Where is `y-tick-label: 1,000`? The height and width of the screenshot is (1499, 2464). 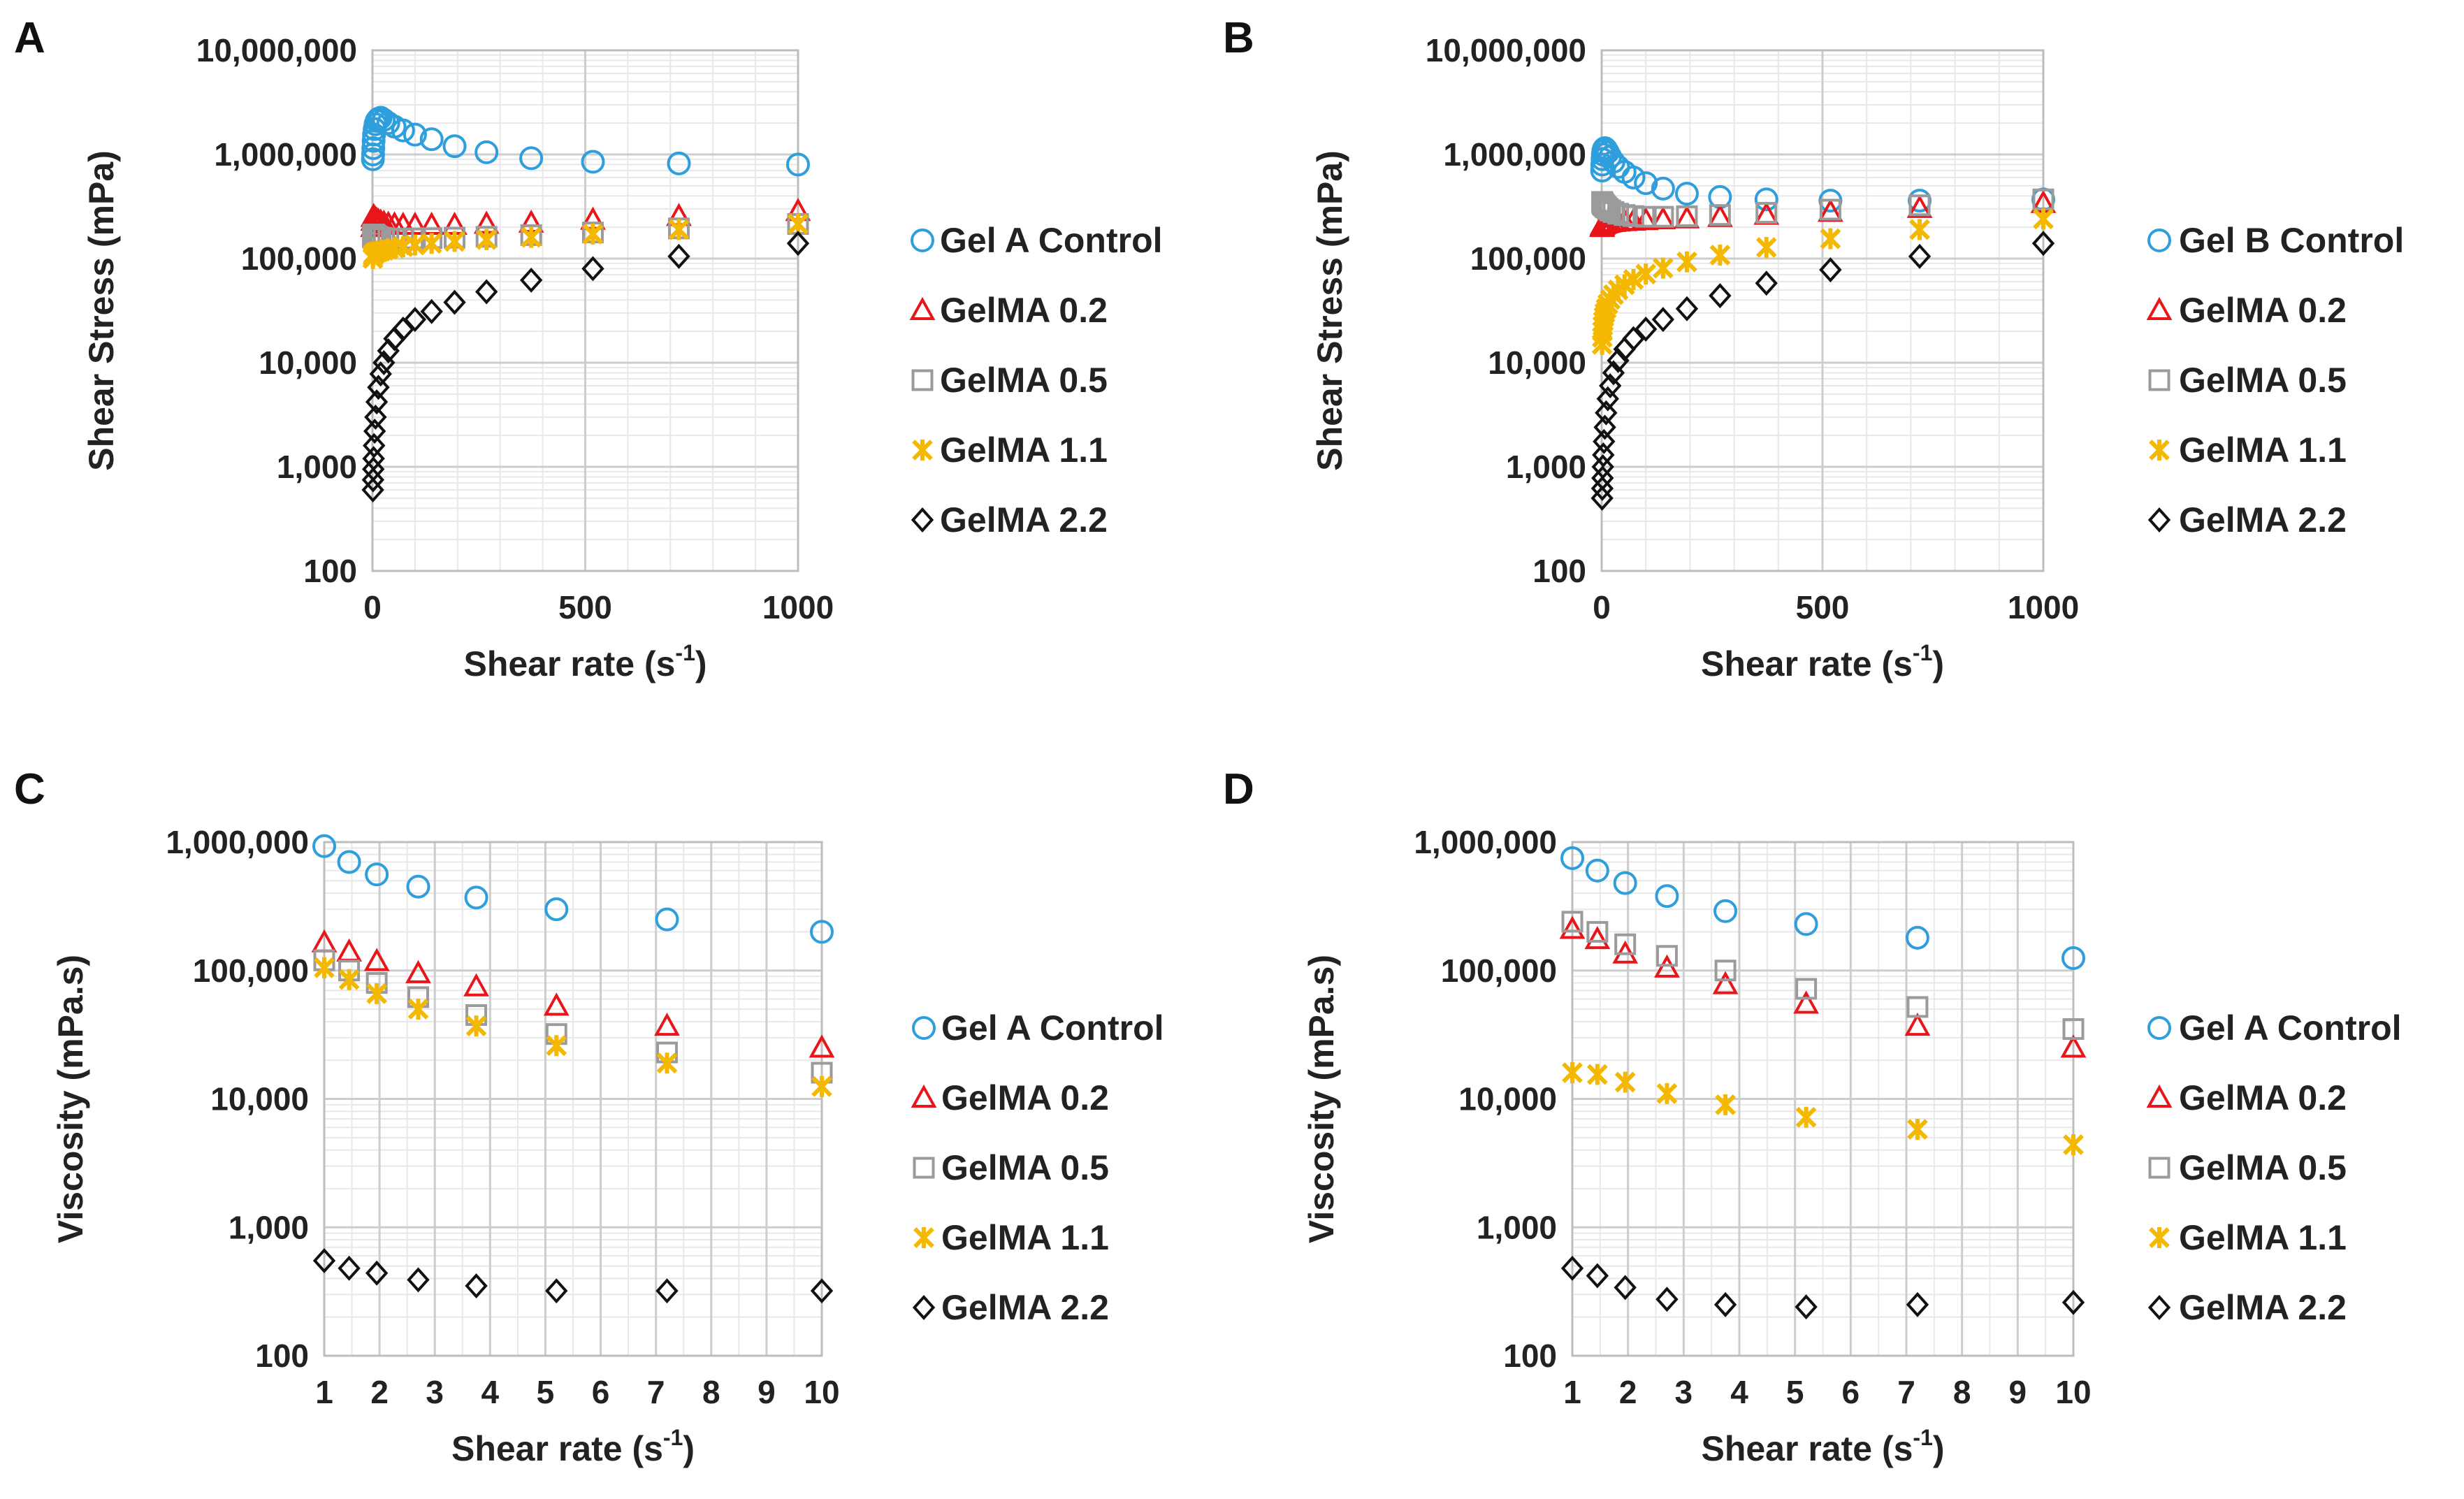 y-tick-label: 1,000 is located at coordinates (1517, 1227).